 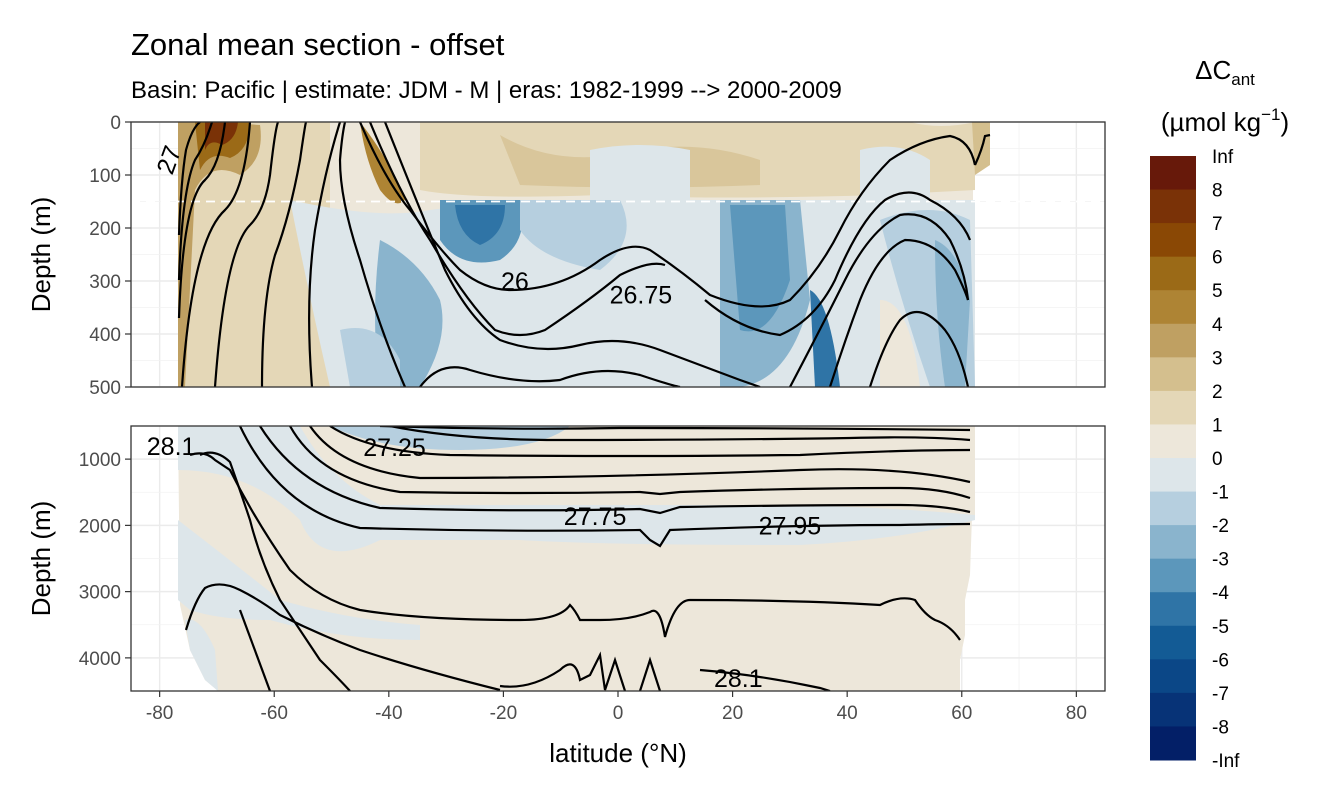 I want to click on legend-label: -6, so click(x=1220, y=660).